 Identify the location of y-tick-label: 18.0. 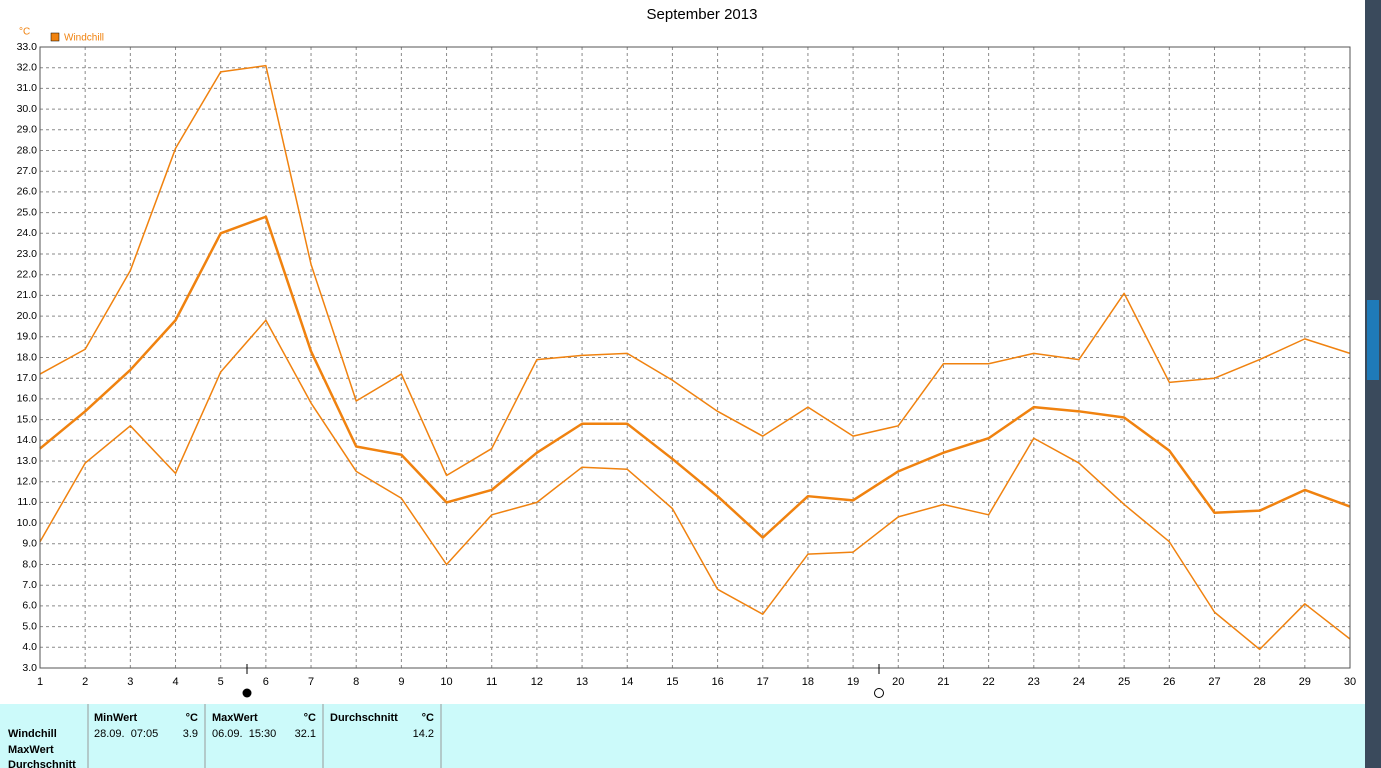
(27, 357).